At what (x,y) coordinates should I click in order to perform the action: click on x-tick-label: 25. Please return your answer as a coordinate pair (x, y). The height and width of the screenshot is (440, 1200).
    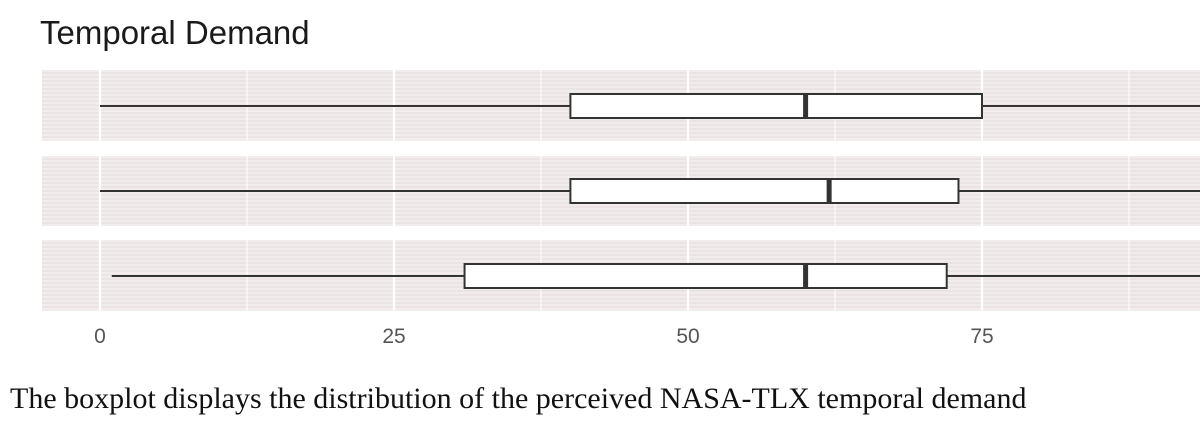
    Looking at the image, I should click on (393, 336).